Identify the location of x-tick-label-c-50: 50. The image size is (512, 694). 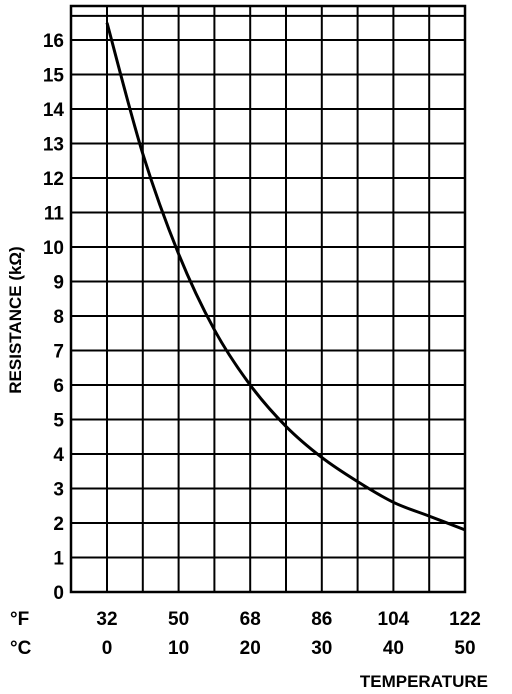
(464, 648).